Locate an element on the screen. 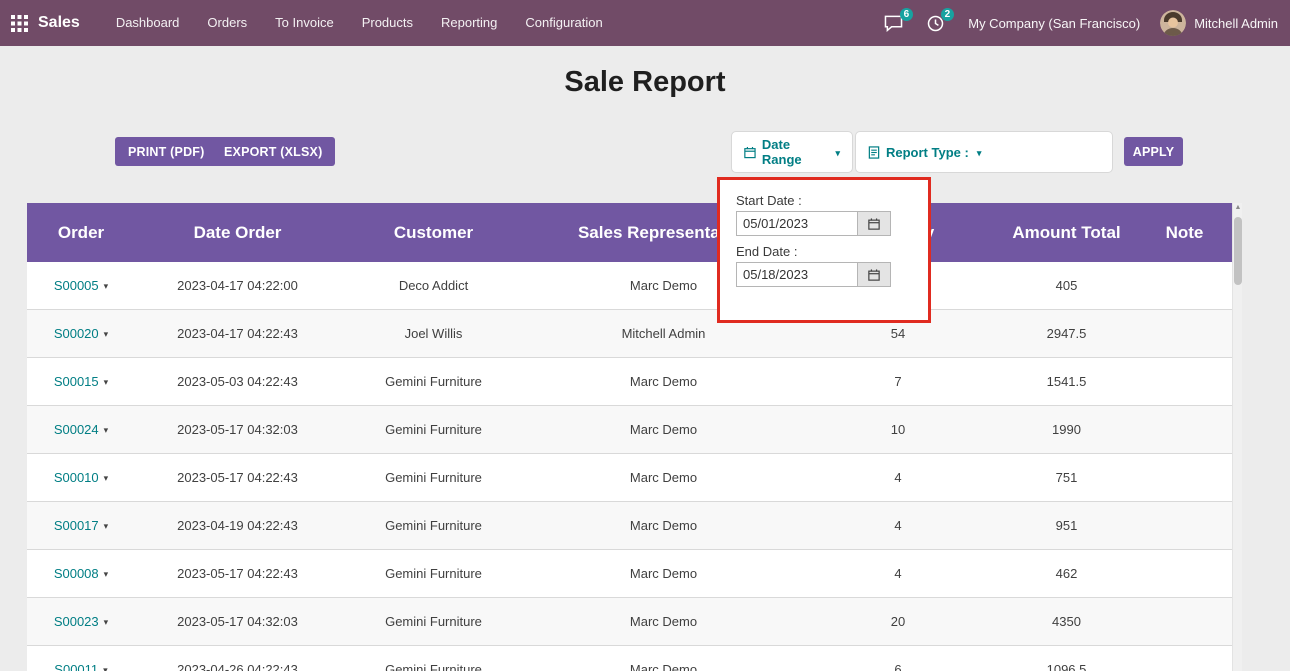 The width and height of the screenshot is (1290, 671). order-link: S00015 ▾ is located at coordinates (81, 381).